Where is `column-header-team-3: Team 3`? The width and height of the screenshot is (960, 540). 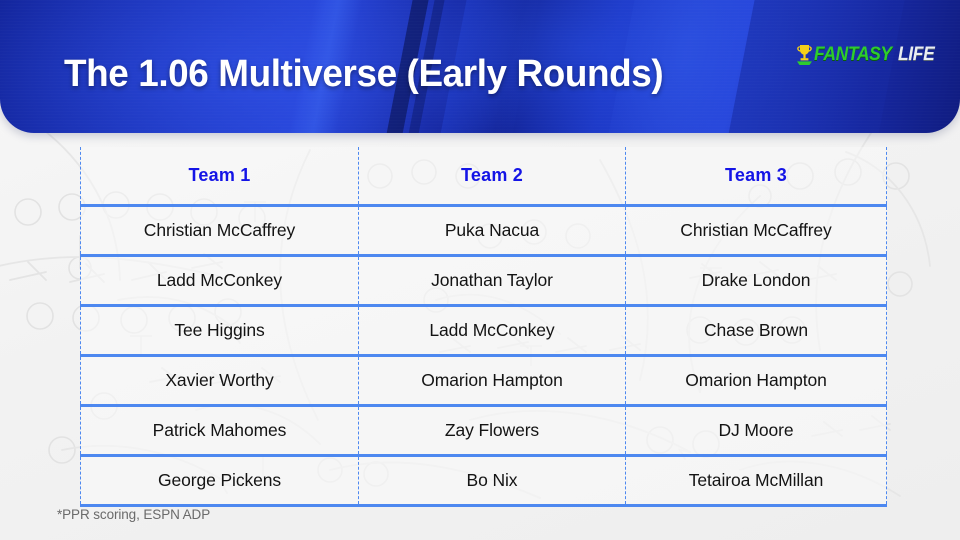
column-header-team-3: Team 3 is located at coordinates (756, 177).